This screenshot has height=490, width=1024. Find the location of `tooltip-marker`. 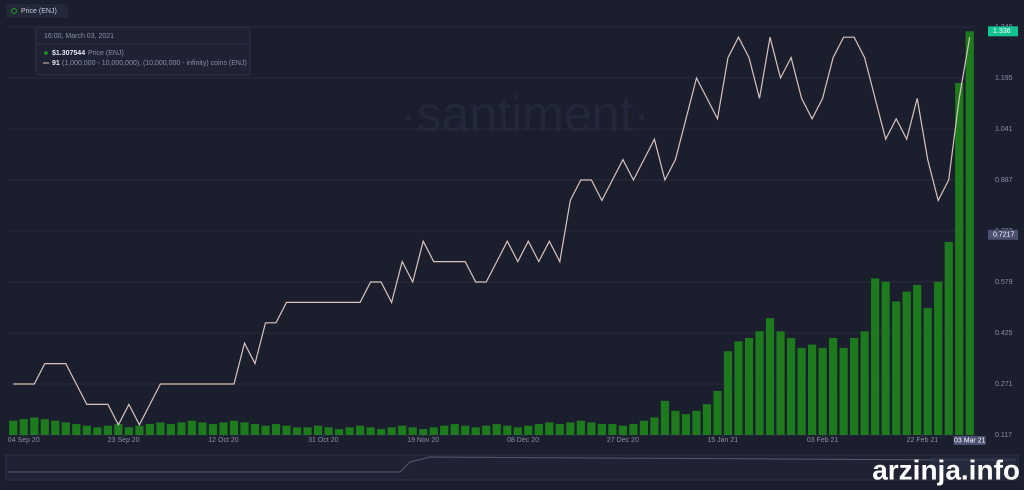

tooltip-marker is located at coordinates (46, 53).